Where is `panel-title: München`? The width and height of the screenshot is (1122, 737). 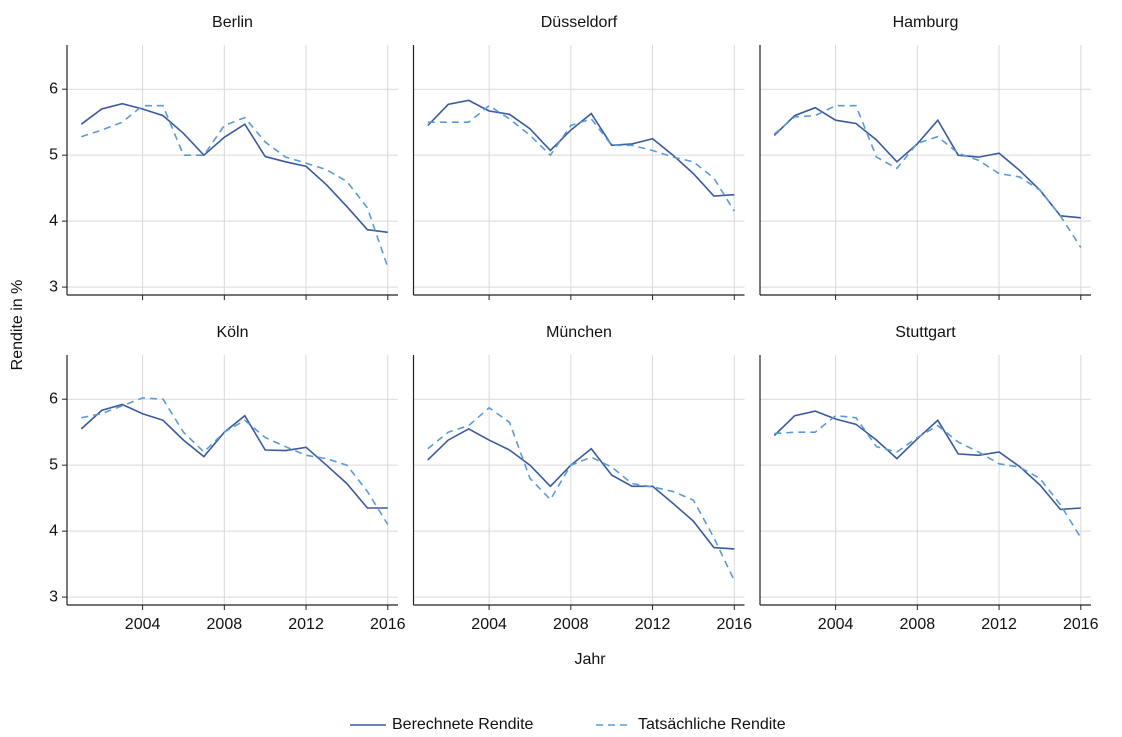 panel-title: München is located at coordinates (579, 332).